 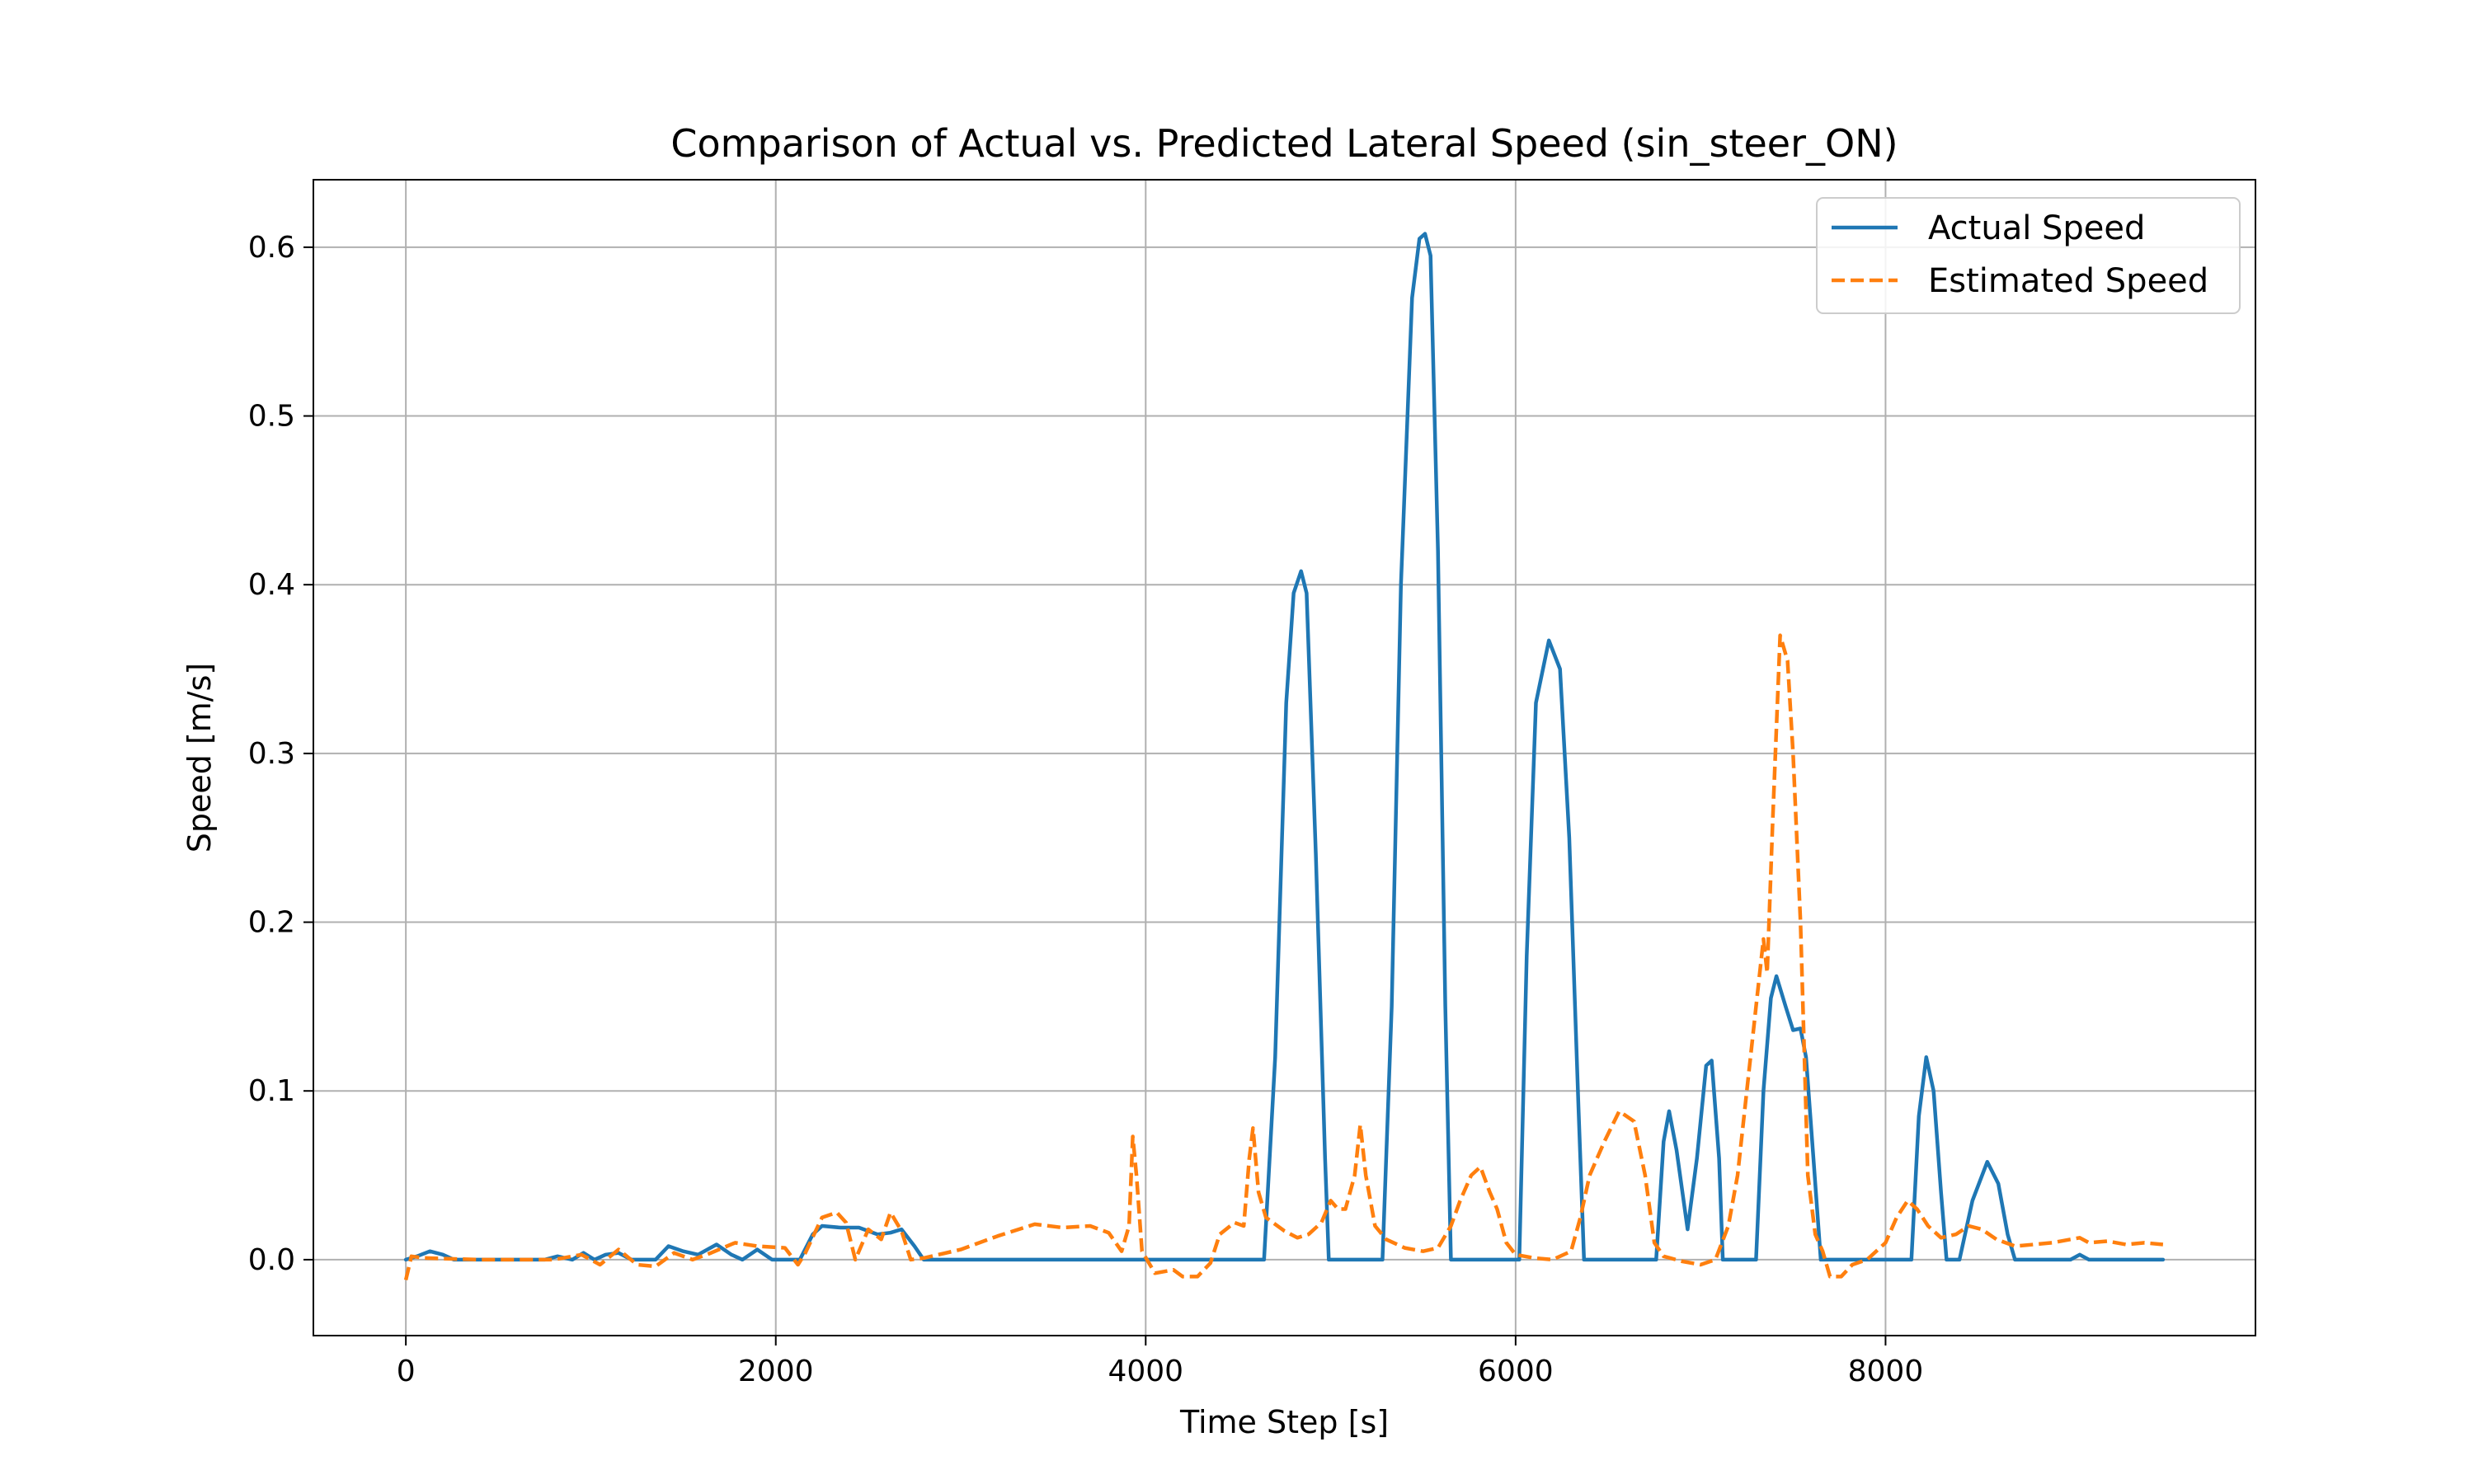 What do you see at coordinates (1516, 1371) in the screenshot?
I see `x-tick-label: 6000` at bounding box center [1516, 1371].